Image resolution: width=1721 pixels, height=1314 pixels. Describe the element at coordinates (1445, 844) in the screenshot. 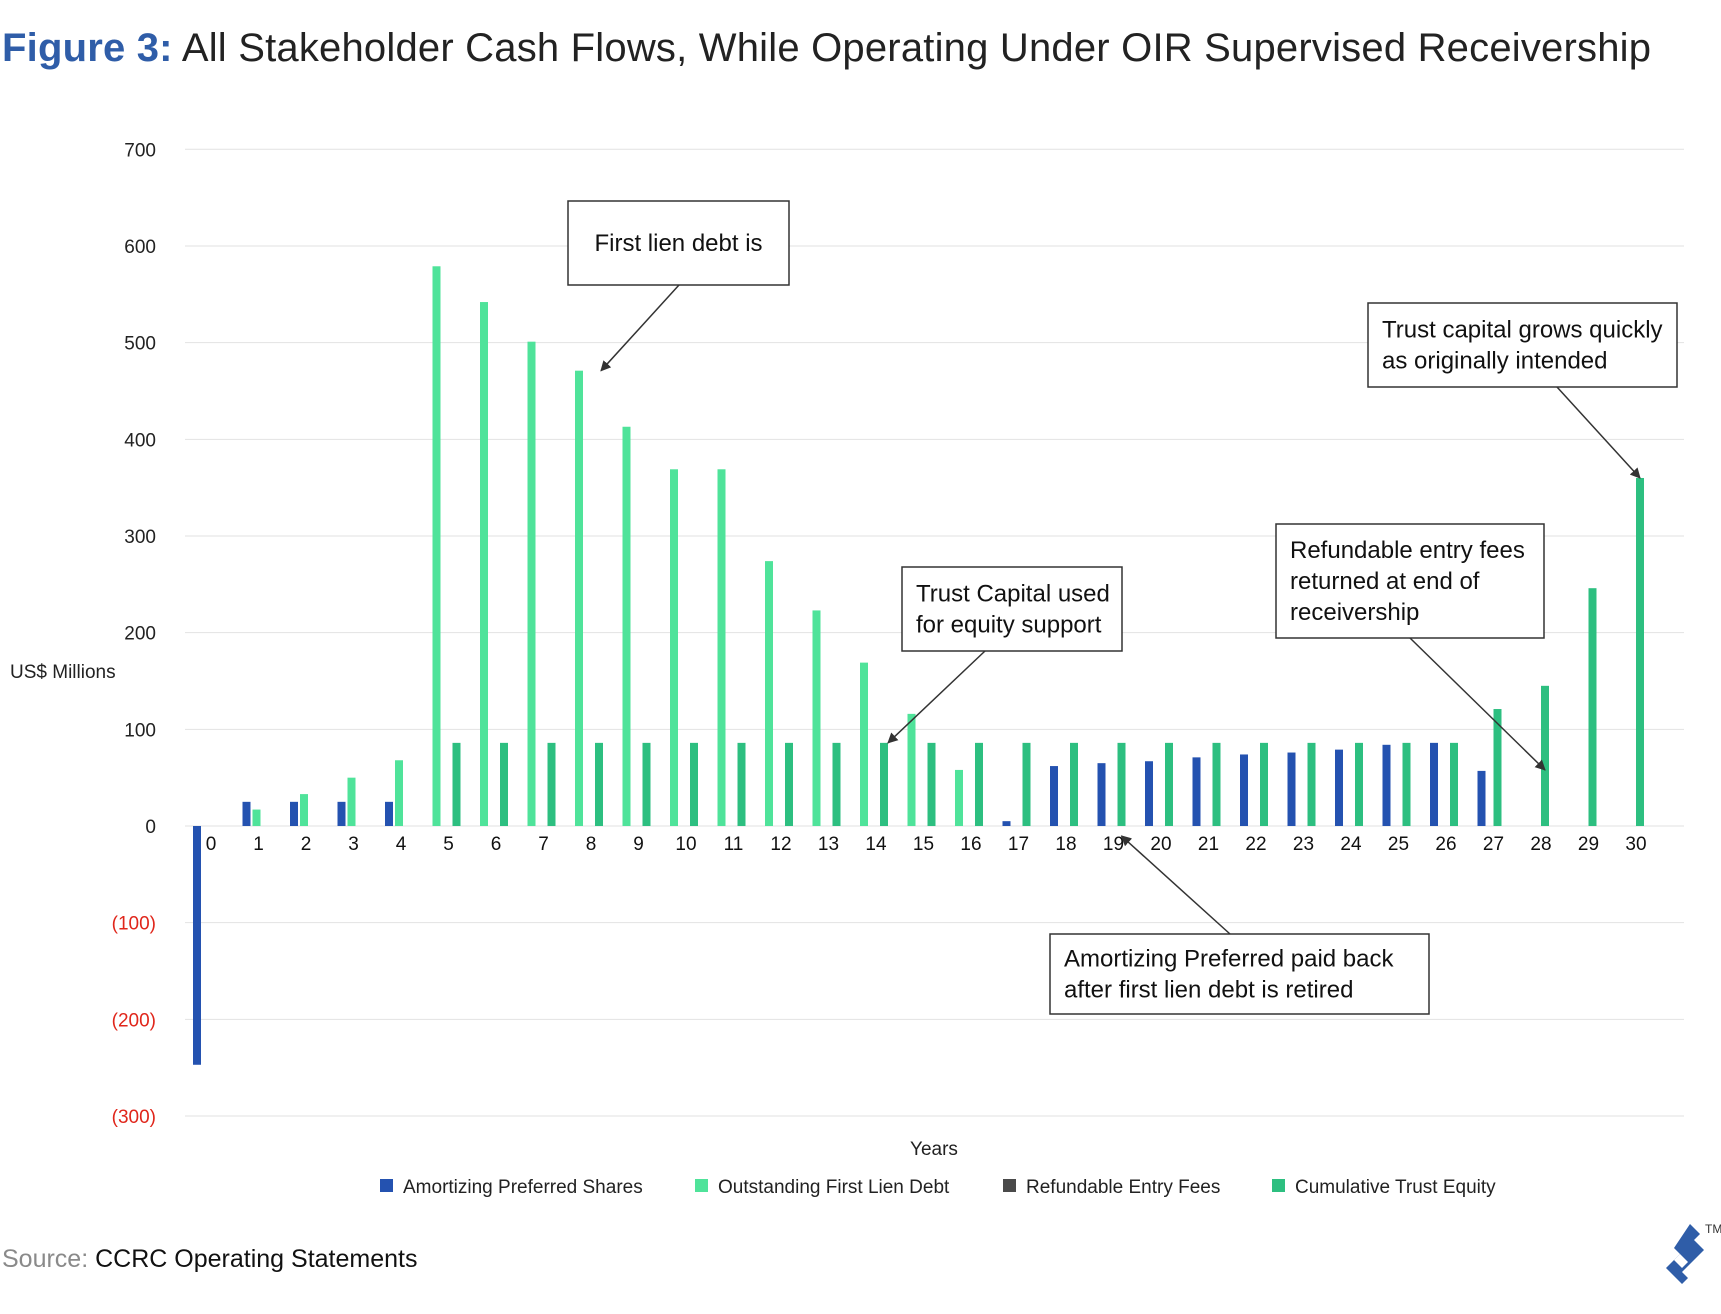

I see `x-tick-label: 26` at that location.